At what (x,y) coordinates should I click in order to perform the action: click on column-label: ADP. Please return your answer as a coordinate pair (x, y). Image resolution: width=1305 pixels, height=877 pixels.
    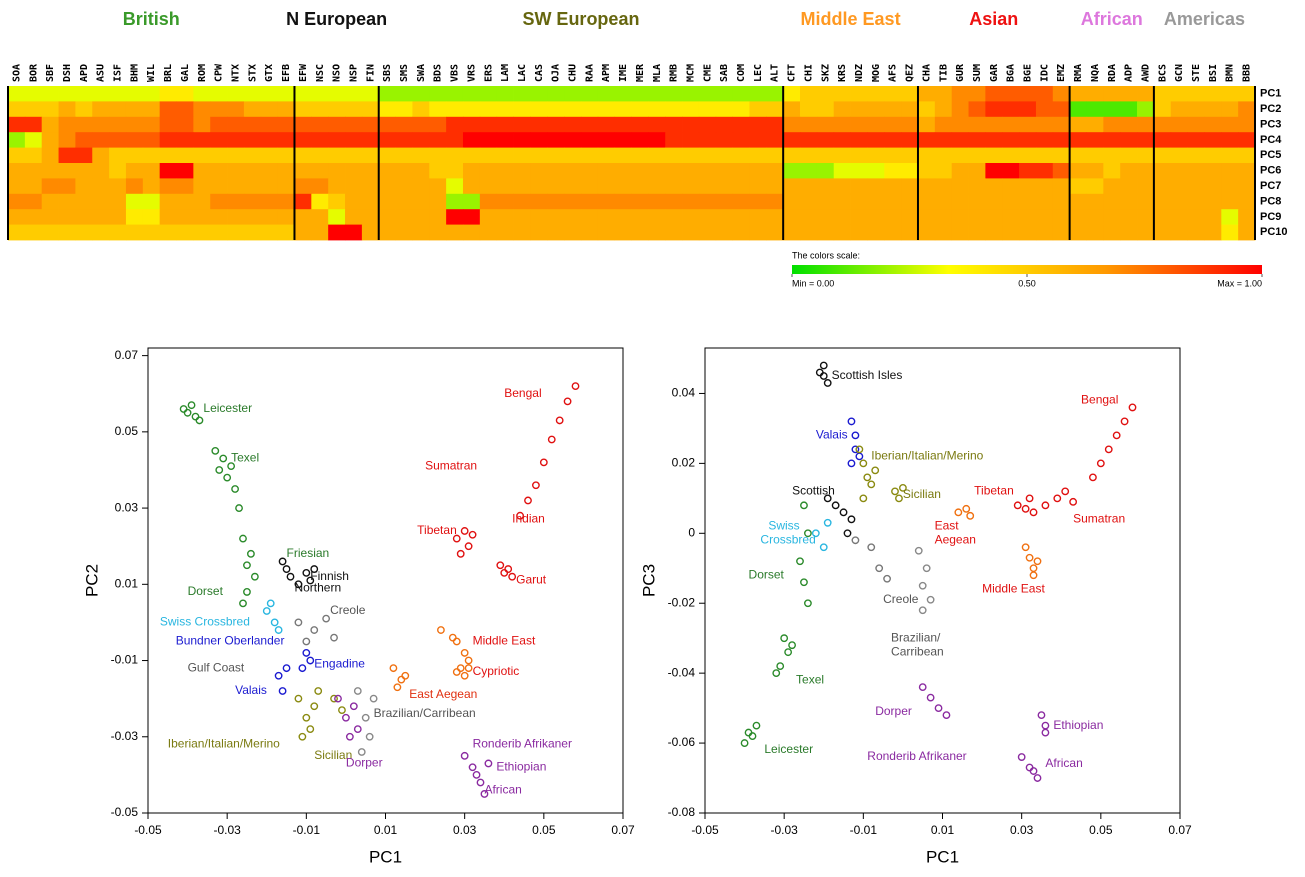
    Looking at the image, I should click on (1129, 73).